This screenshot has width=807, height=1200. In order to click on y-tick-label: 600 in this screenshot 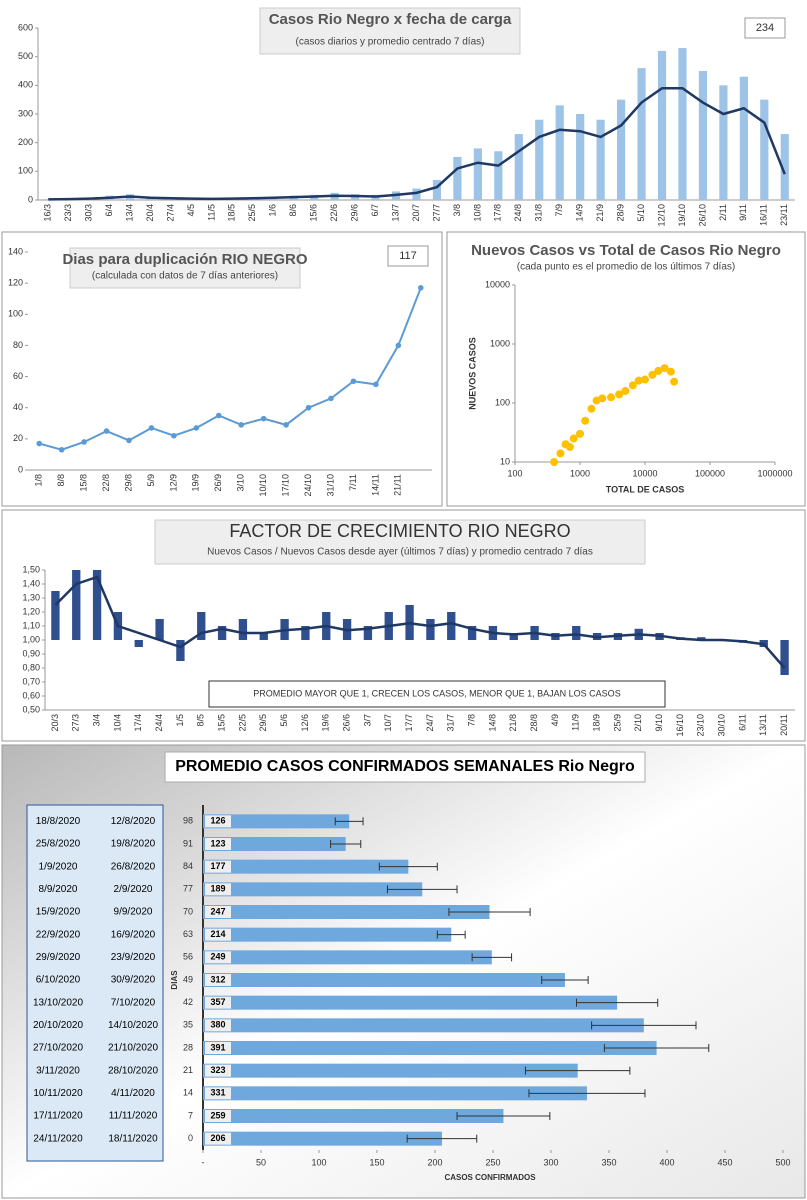, I will do `click(25, 27)`.